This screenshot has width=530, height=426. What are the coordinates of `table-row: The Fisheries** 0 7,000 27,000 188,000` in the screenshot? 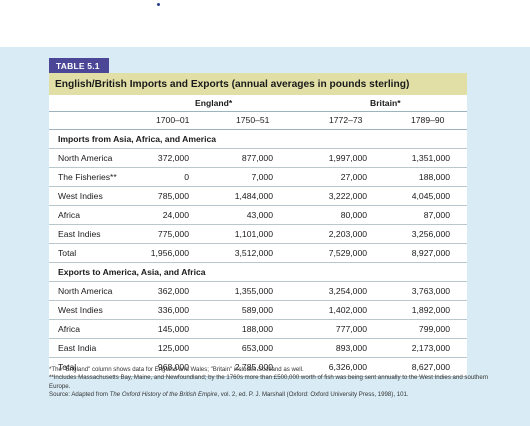 It's located at (258, 177).